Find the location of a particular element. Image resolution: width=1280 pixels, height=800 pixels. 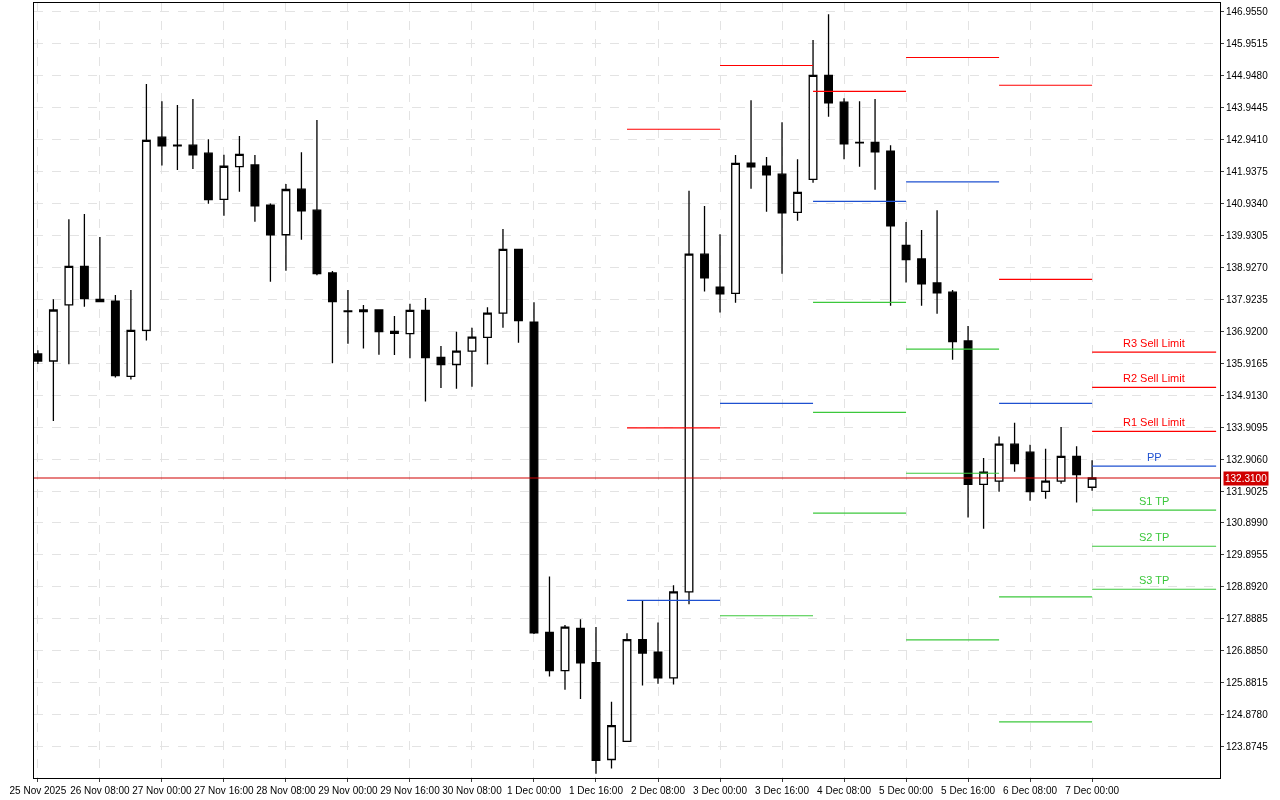

y-tick-label: 135.9165 is located at coordinates (1247, 363).